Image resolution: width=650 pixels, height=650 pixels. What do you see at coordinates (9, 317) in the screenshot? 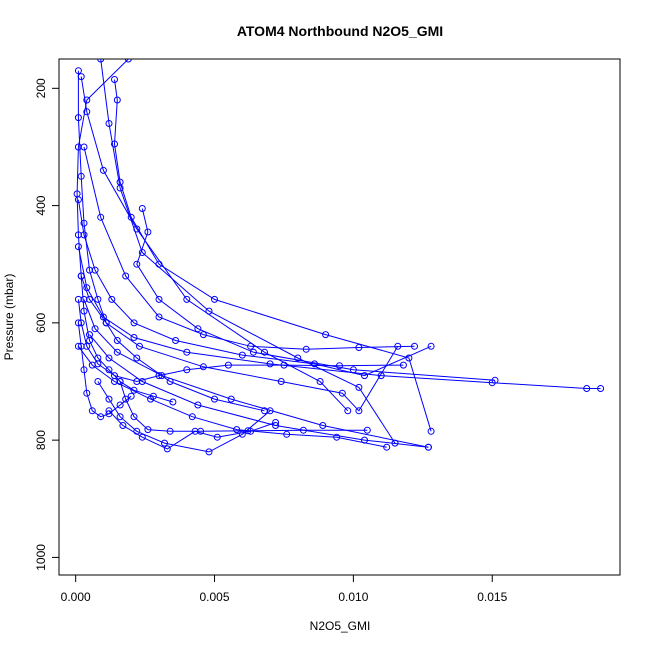
I see `y-axis-label: Pressure (mbar)` at bounding box center [9, 317].